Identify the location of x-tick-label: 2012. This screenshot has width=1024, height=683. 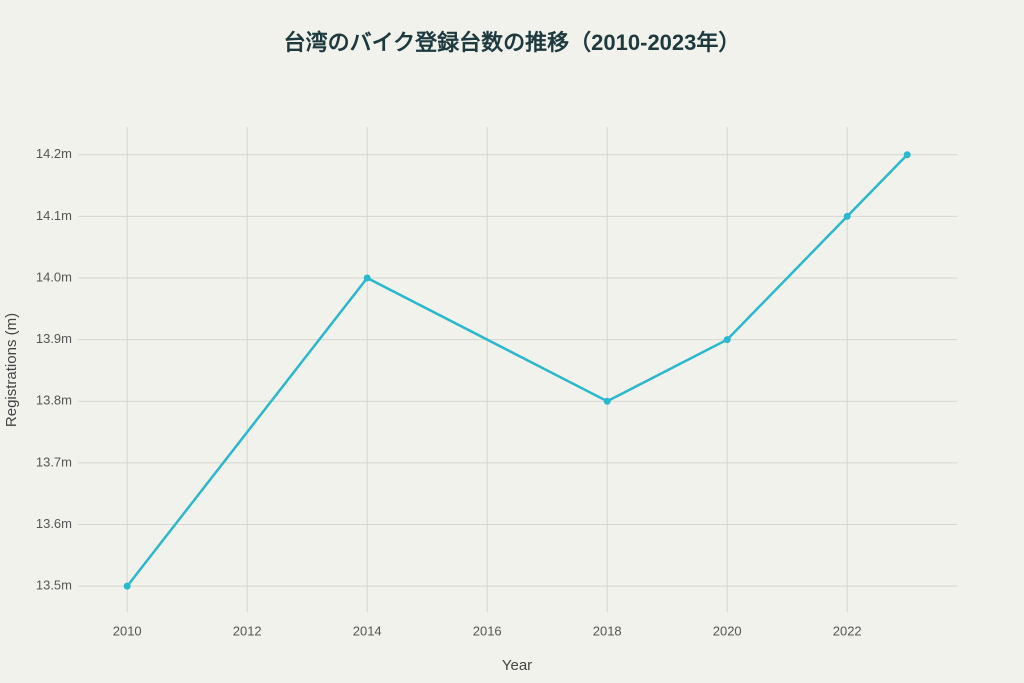
(247, 630).